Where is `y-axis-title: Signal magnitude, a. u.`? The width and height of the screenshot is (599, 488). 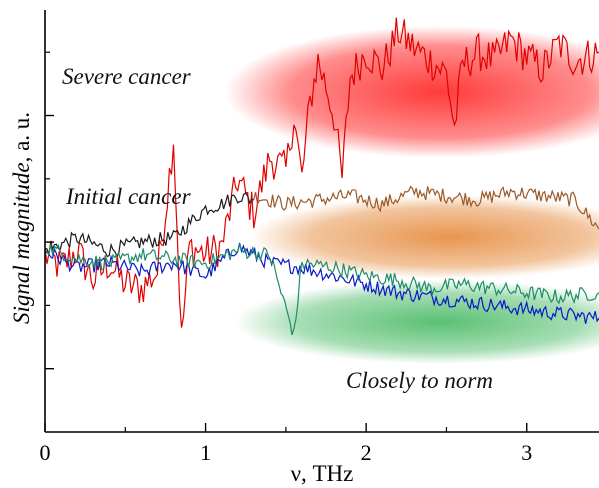
y-axis-title: Signal magnitude, a. u. is located at coordinates (21, 218).